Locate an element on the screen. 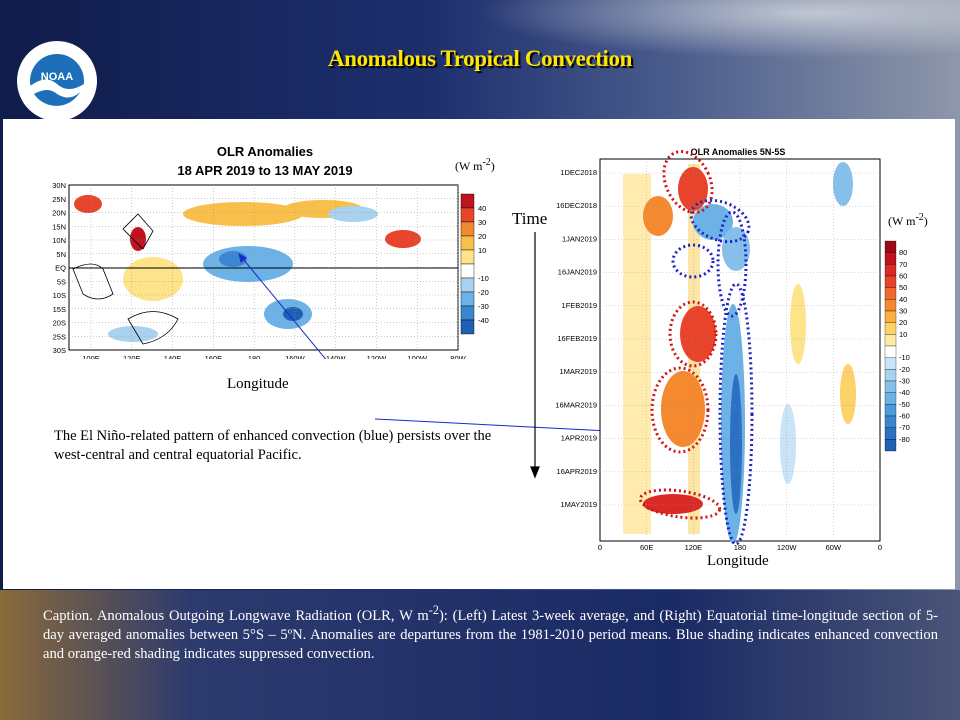 The image size is (960, 720). hovmoller-longitude-labels: 0 60E 120E 180 120W 60W 0 is located at coordinates (740, 547).